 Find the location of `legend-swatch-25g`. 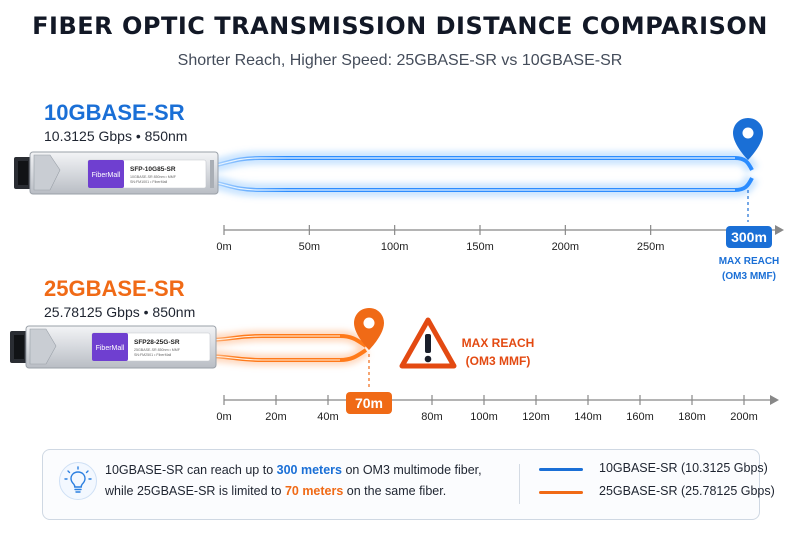

legend-swatch-25g is located at coordinates (561, 492).